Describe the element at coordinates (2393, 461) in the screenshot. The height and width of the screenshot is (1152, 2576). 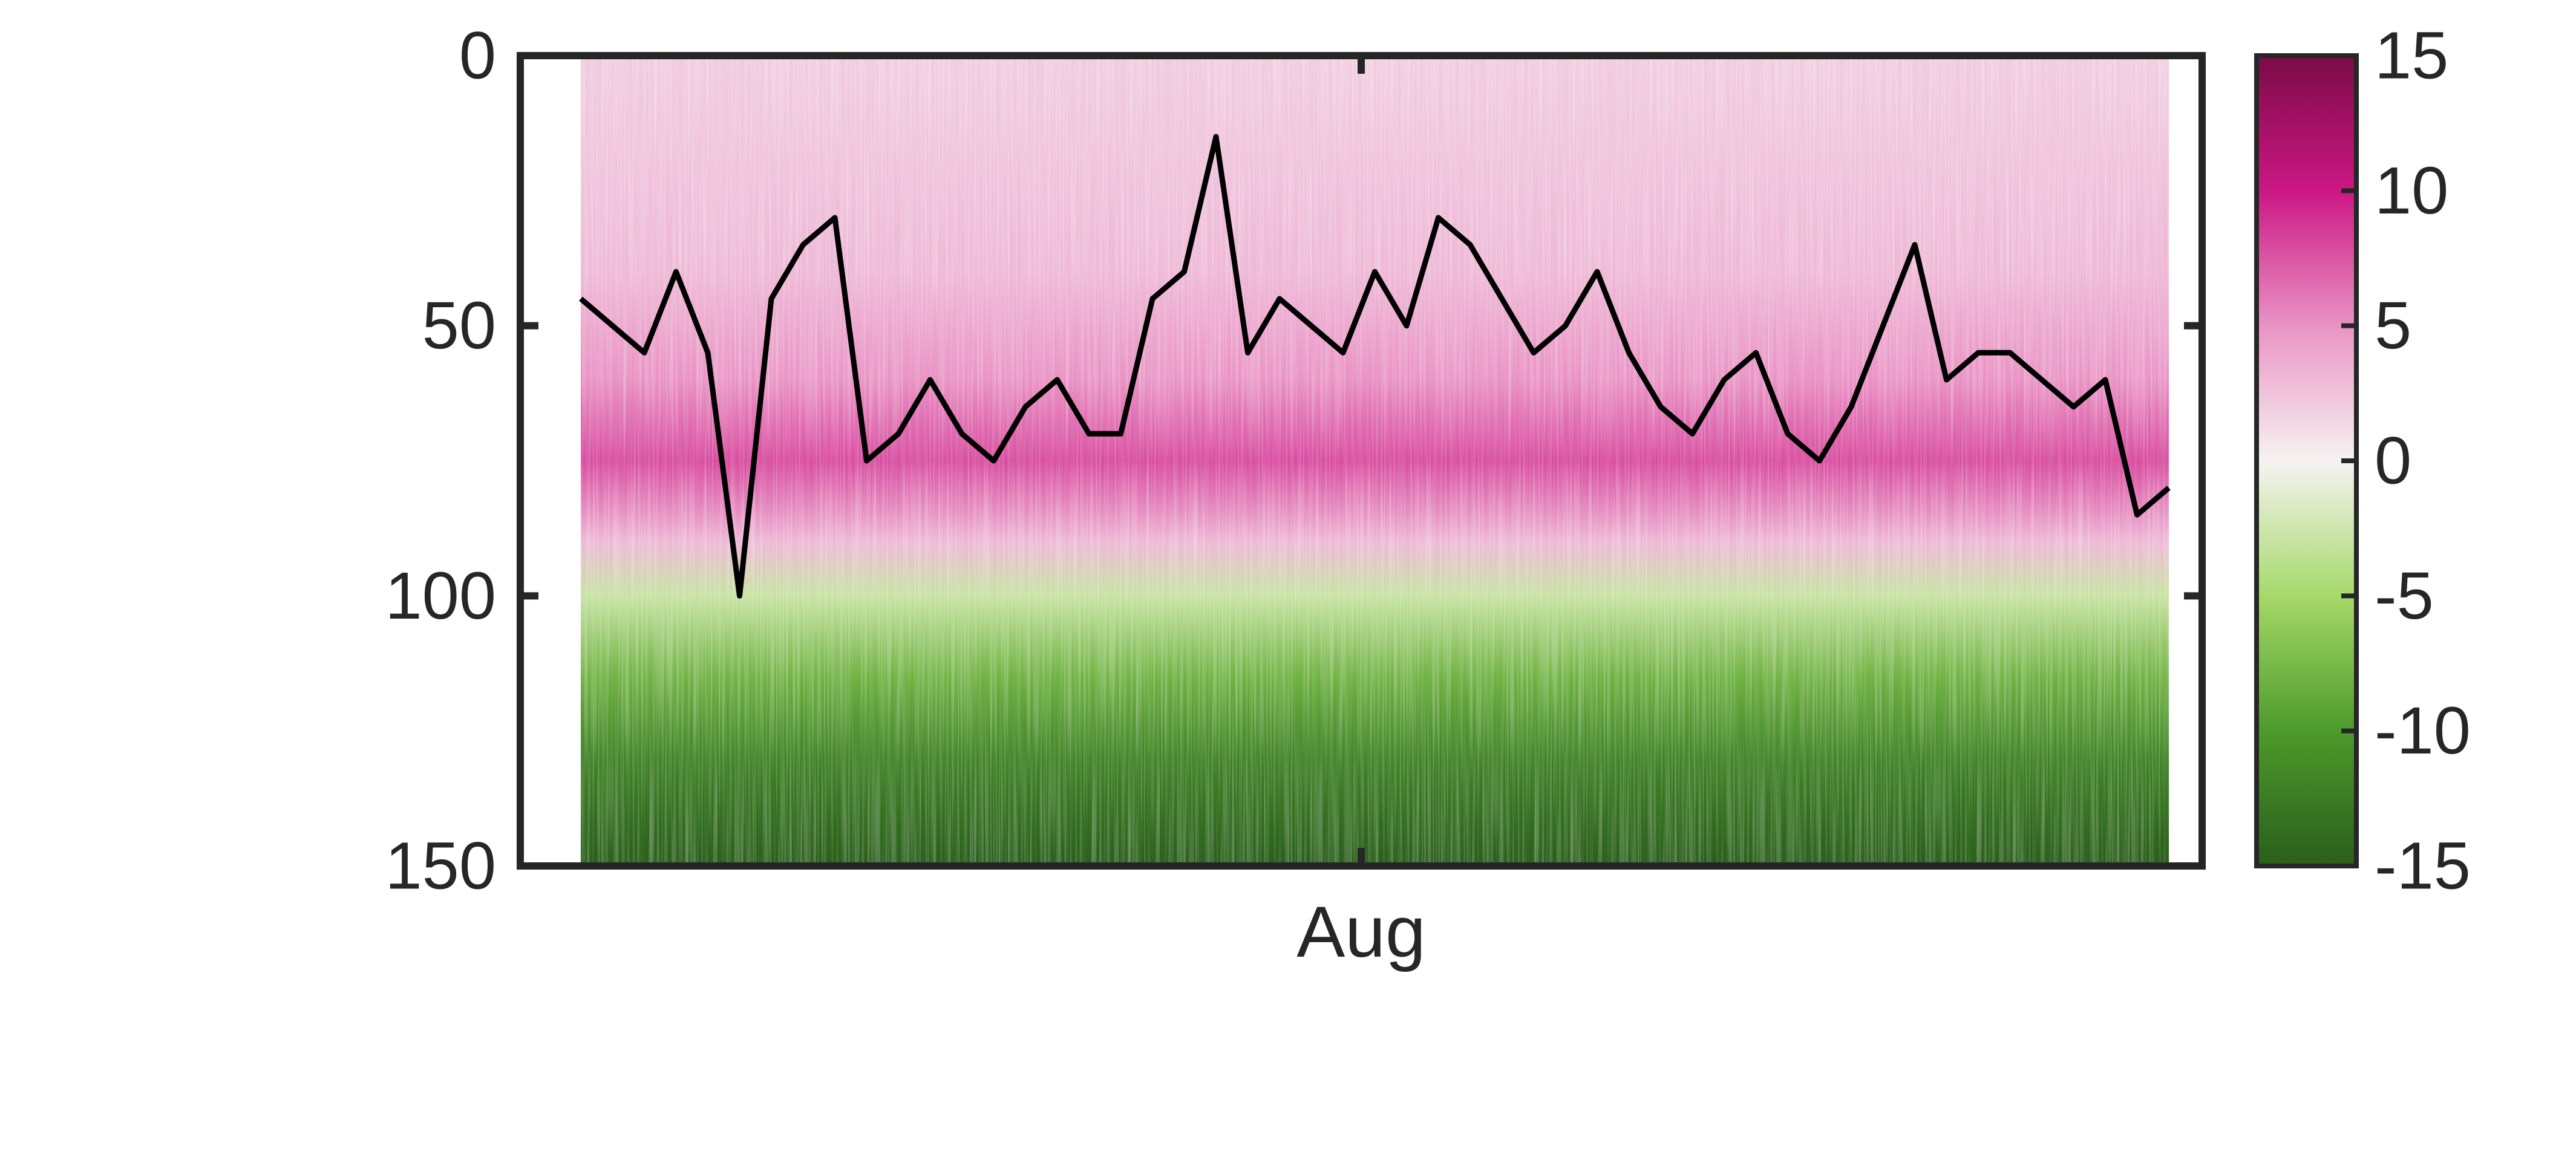
I see `colorbar-tick-label: 0` at that location.